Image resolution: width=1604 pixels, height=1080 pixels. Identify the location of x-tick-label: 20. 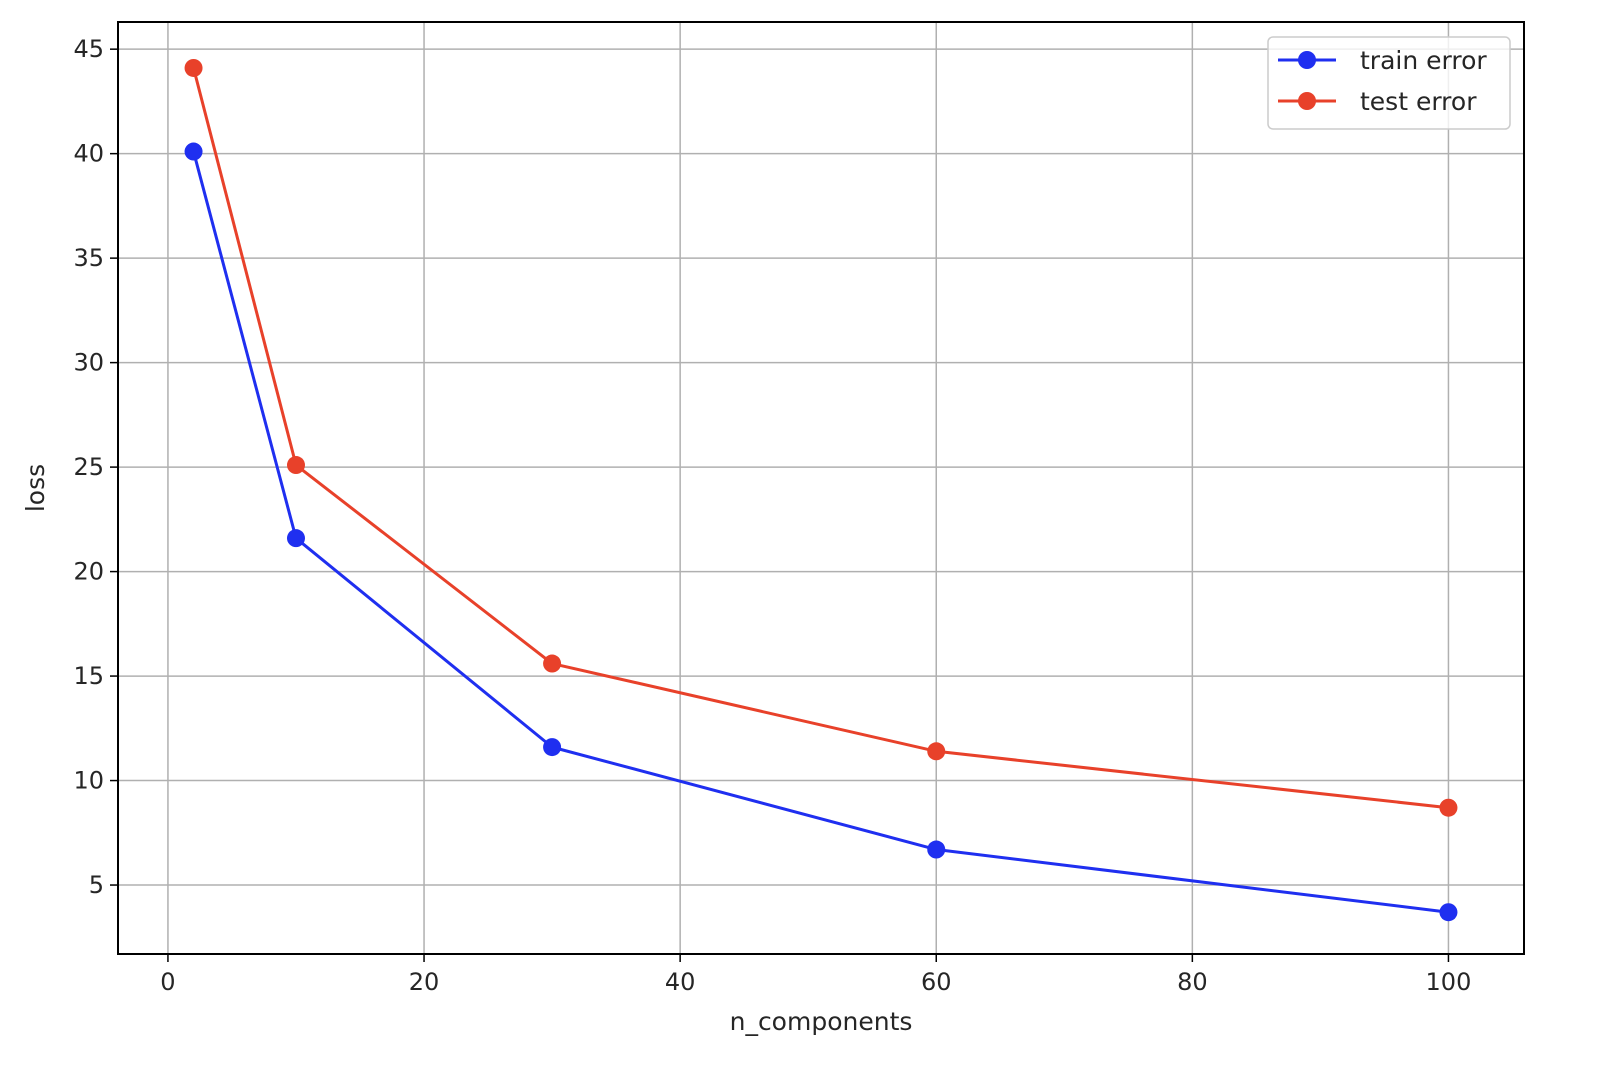
(424, 982).